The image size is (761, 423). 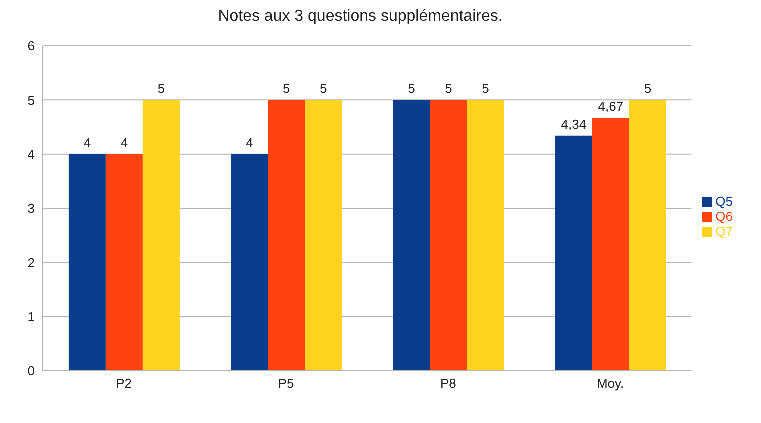 What do you see at coordinates (124, 384) in the screenshot?
I see `x-tick-label: P2` at bounding box center [124, 384].